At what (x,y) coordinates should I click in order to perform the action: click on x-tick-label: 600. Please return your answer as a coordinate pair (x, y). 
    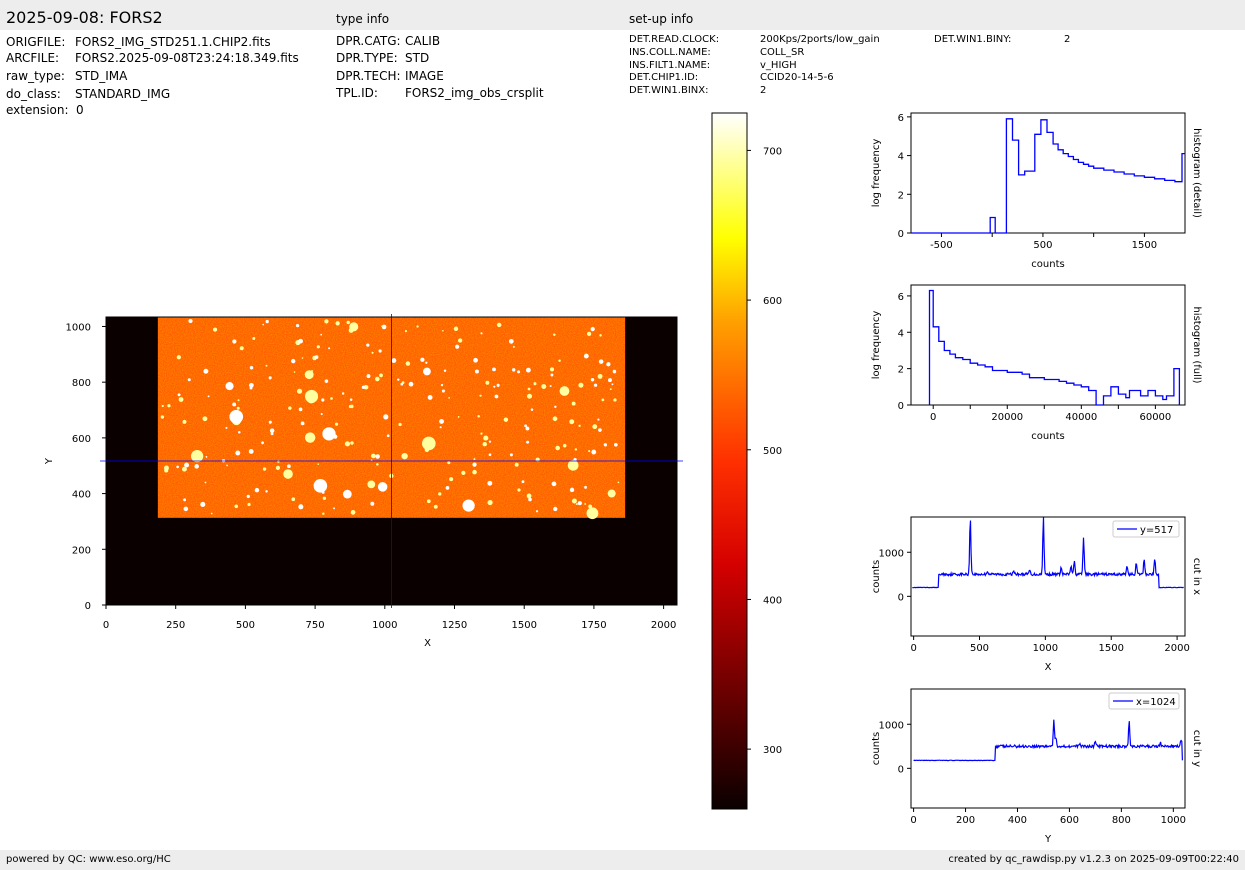
    Looking at the image, I should click on (1069, 820).